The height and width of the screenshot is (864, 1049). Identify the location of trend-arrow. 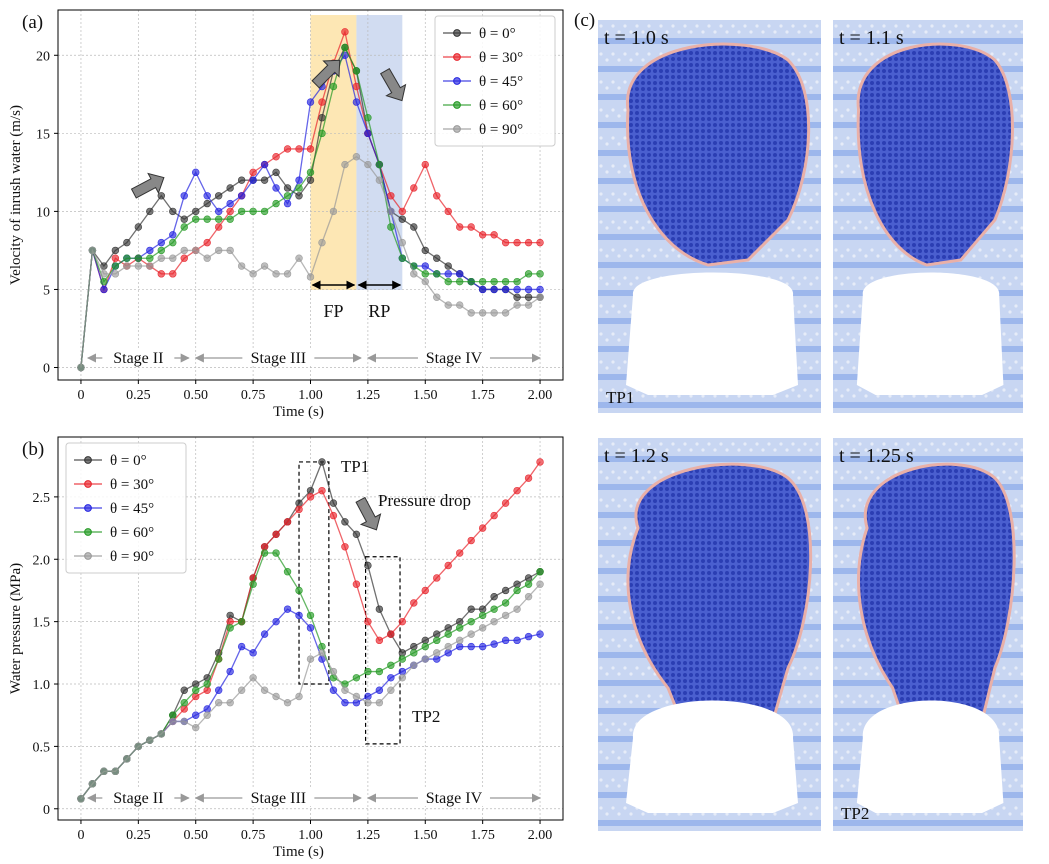
(326, 74).